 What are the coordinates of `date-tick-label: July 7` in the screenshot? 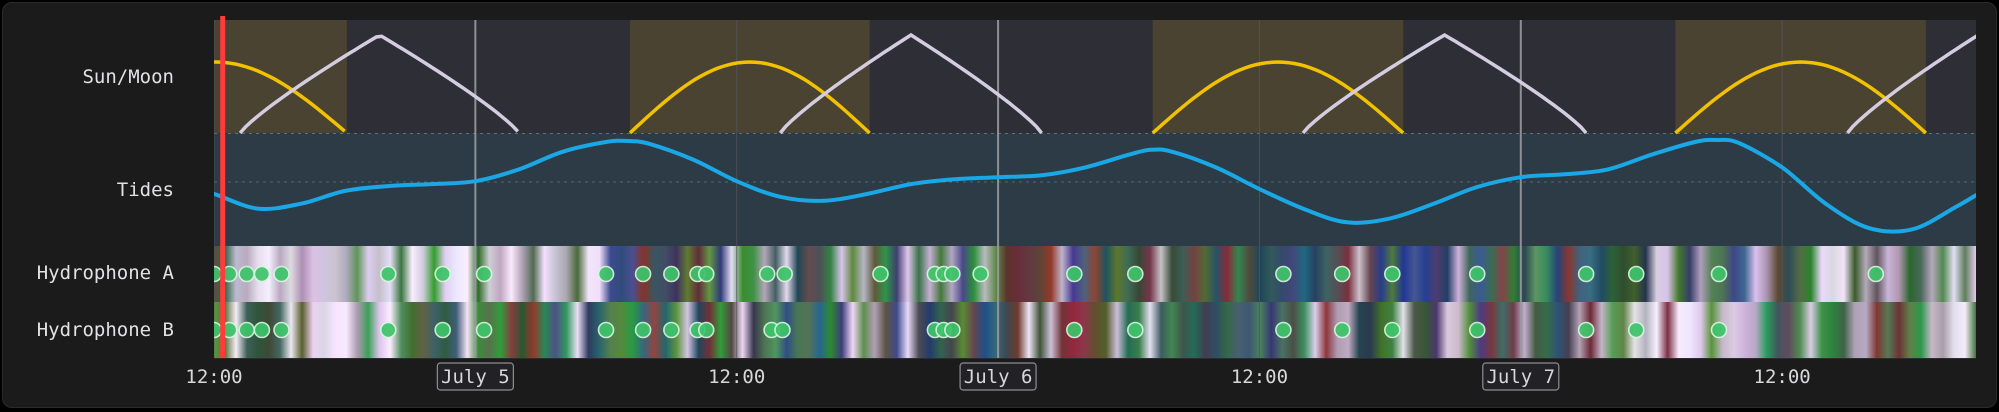 It's located at (1520, 377).